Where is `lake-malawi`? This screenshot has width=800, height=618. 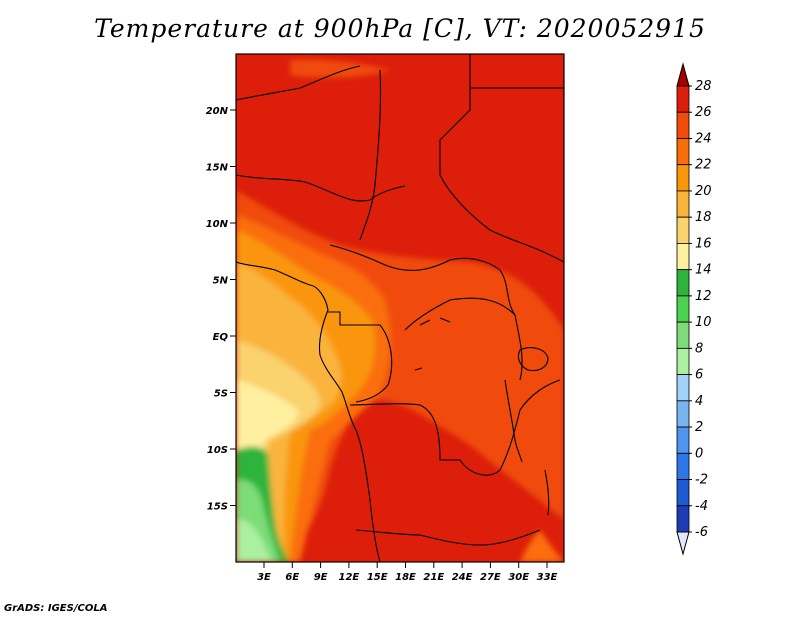 lake-malawi is located at coordinates (547, 492).